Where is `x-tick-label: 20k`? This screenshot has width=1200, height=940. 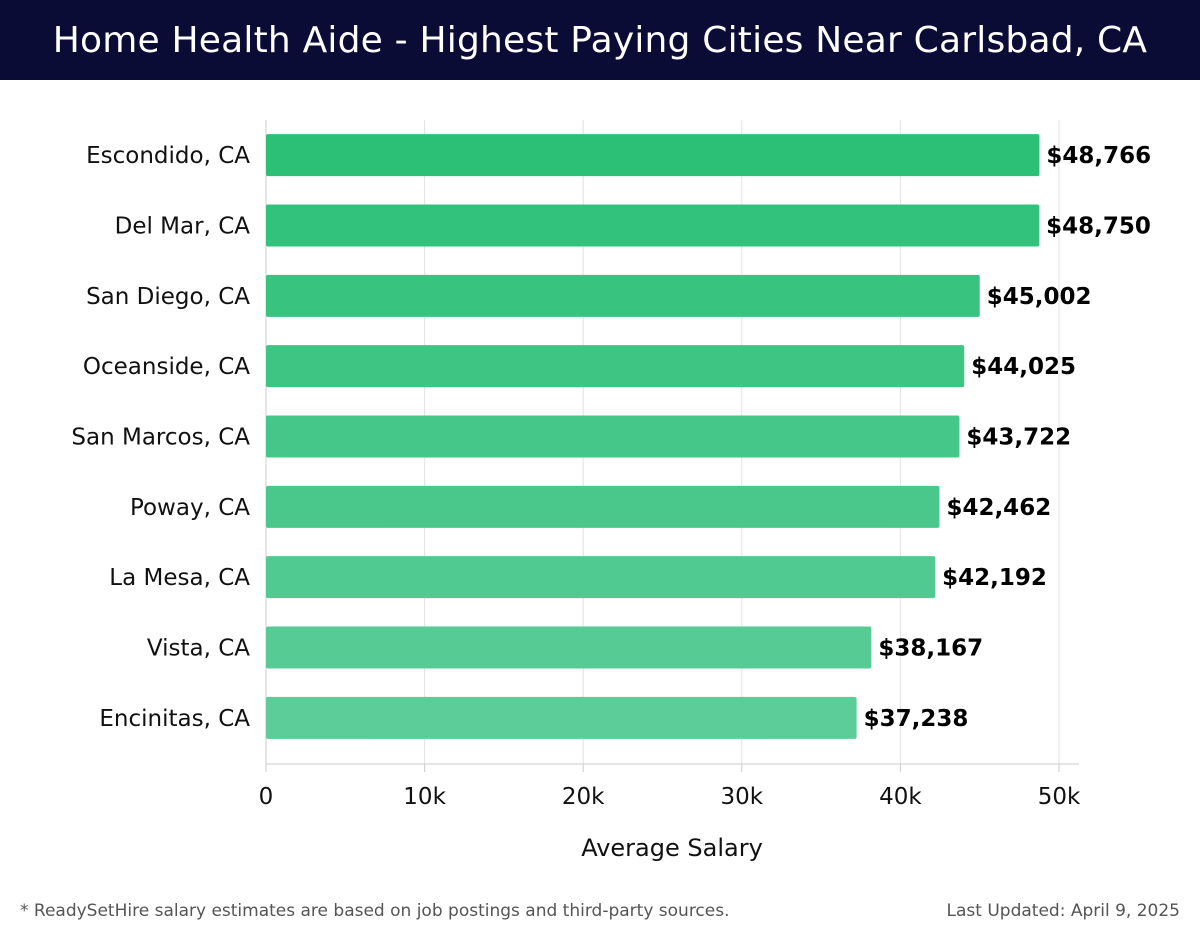 x-tick-label: 20k is located at coordinates (583, 797).